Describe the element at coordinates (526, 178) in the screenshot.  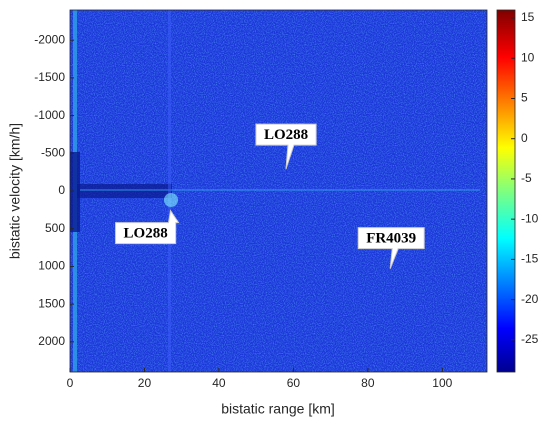
I see `colorbar-tick-label: -5` at that location.